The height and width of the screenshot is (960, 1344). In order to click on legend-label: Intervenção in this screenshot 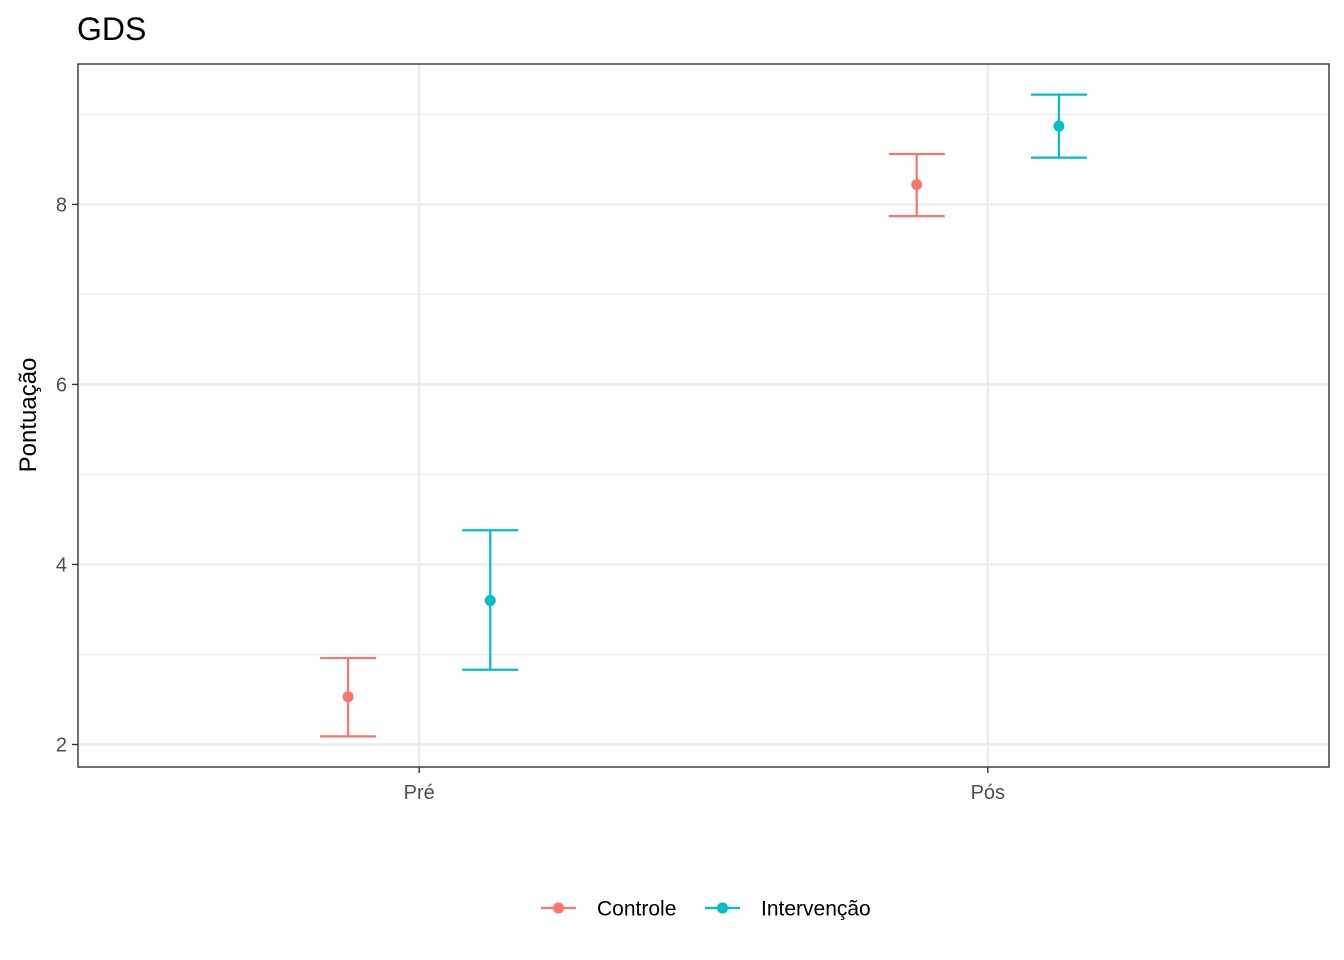, I will do `click(816, 909)`.